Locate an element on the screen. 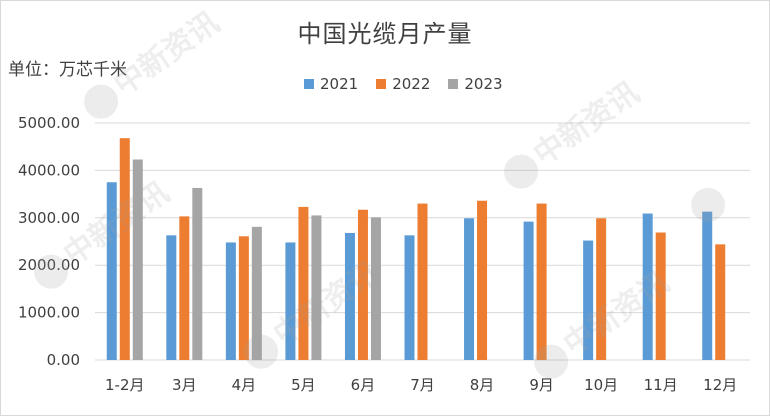 Image resolution: width=770 pixels, height=416 pixels. legend: 2021 2022 2023 is located at coordinates (403, 84).